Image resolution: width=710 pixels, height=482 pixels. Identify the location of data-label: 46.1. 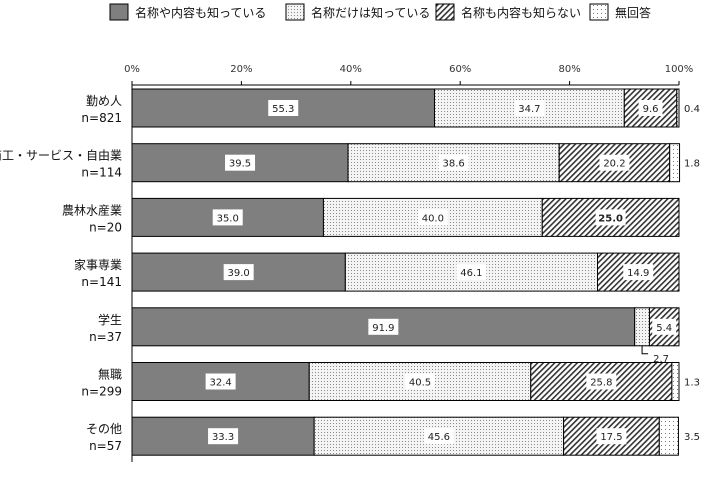
(471, 273).